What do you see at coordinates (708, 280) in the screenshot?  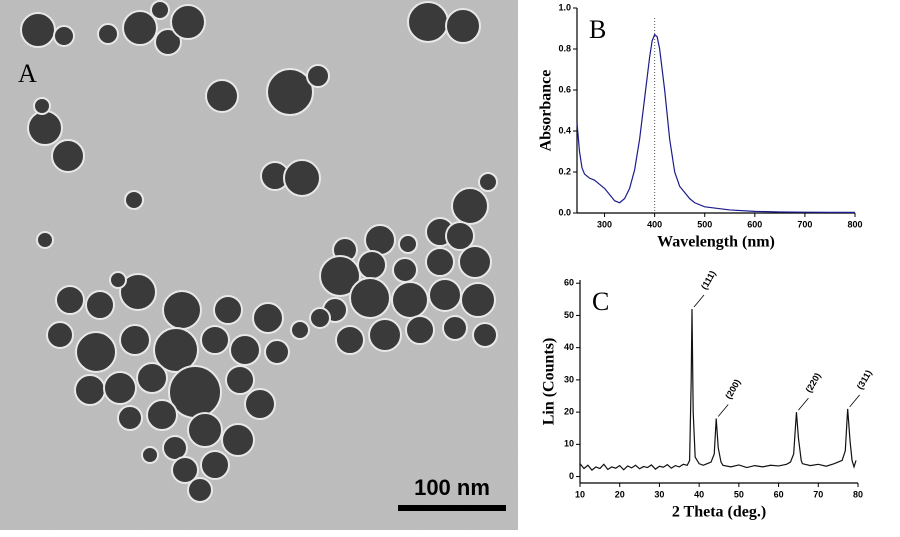 I see `annotation: (111)` at bounding box center [708, 280].